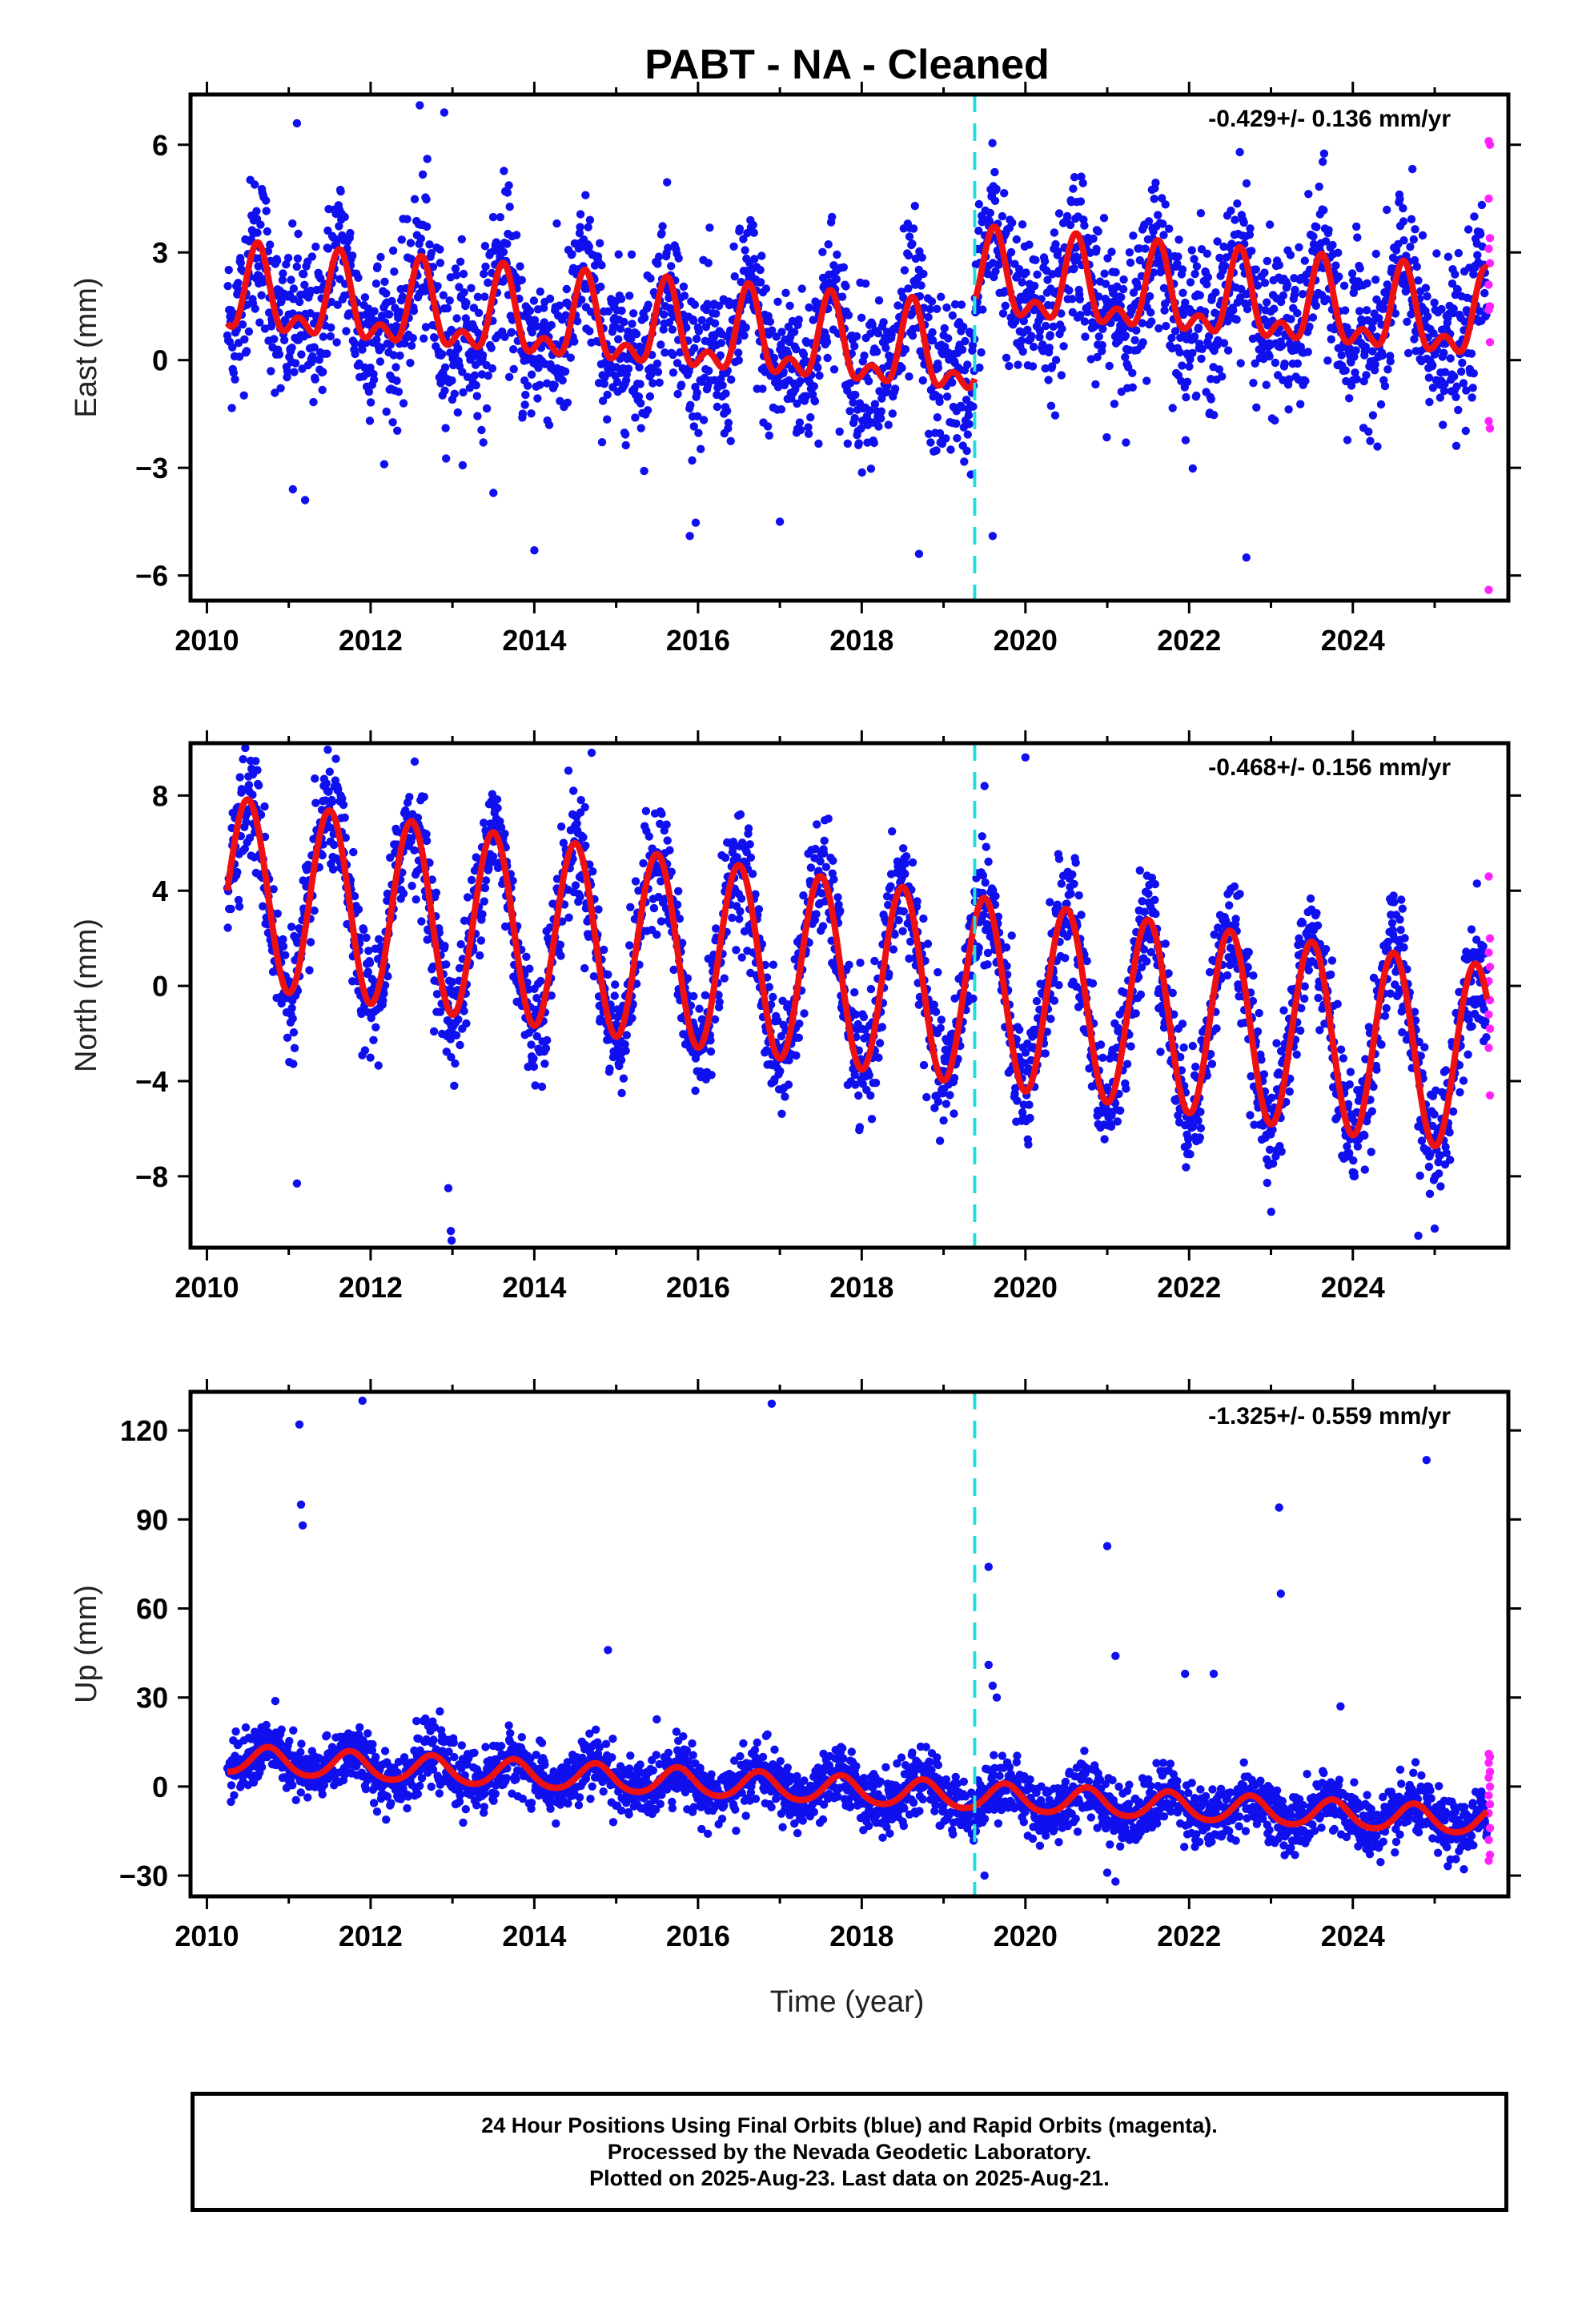 The width and height of the screenshot is (1582, 2324). What do you see at coordinates (534, 640) in the screenshot?
I see `x-tick-label: 2014` at bounding box center [534, 640].